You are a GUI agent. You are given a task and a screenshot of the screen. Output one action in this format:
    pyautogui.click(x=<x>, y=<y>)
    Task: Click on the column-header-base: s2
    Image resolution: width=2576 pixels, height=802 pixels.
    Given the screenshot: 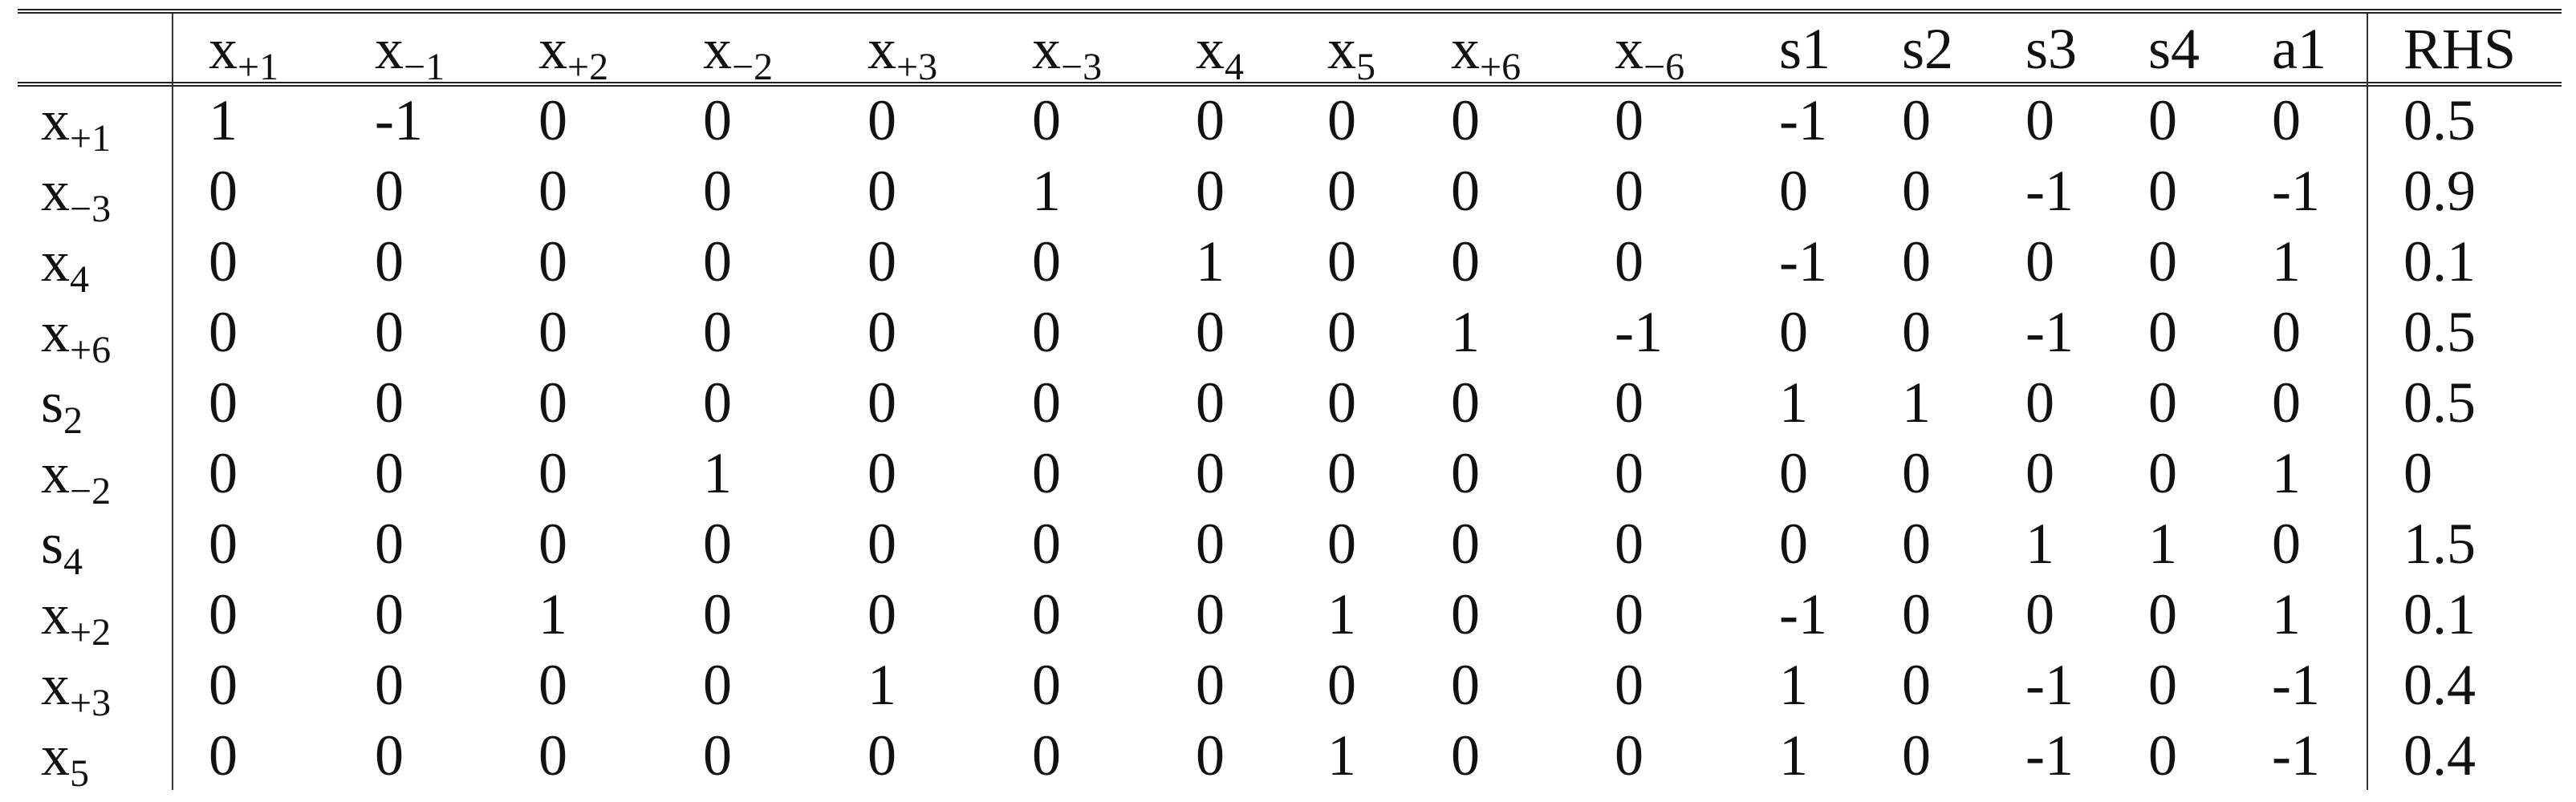 What is the action you would take?
    pyautogui.click(x=1928, y=49)
    